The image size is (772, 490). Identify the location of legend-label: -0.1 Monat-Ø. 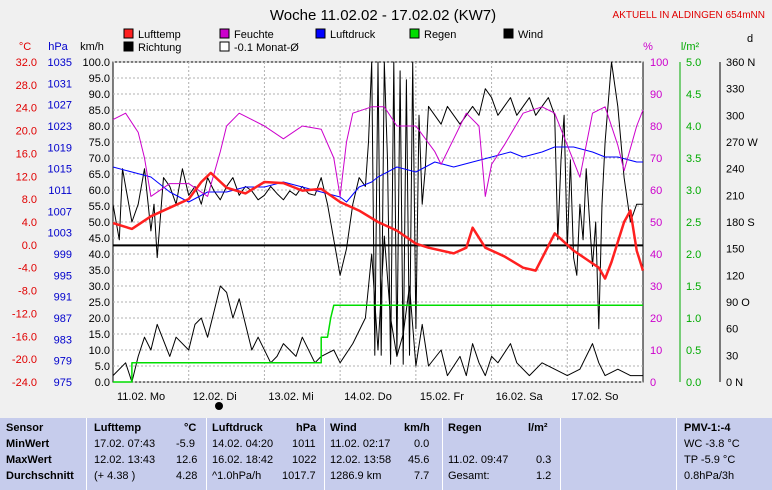
(266, 48).